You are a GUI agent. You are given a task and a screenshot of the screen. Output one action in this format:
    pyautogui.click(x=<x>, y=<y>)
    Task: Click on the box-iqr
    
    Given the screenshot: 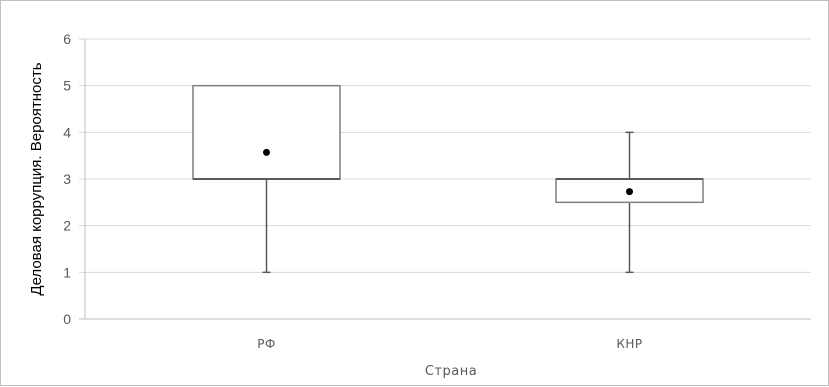 What is the action you would take?
    pyautogui.click(x=266, y=132)
    